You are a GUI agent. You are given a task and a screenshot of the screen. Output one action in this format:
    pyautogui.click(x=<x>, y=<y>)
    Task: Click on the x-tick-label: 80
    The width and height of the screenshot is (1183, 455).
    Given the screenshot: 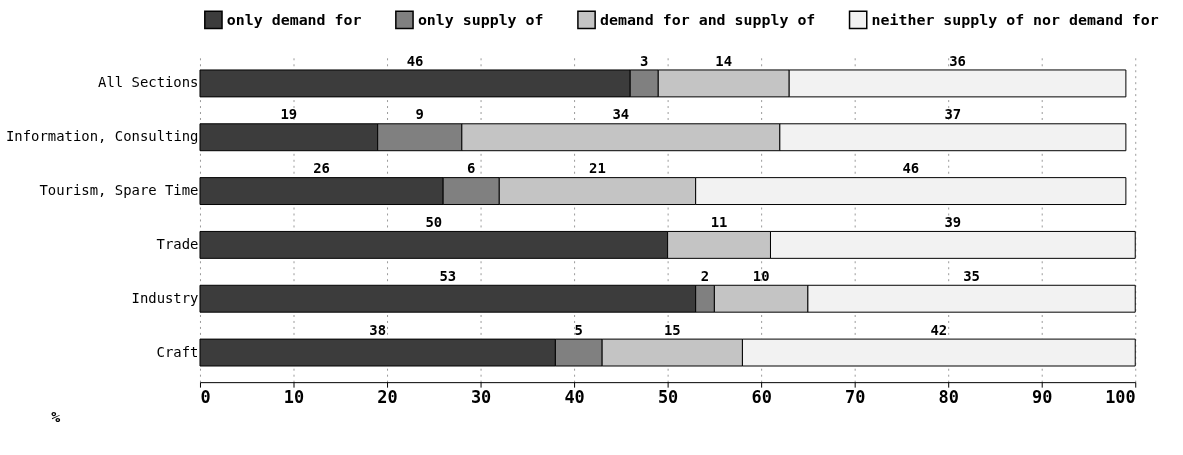 What is the action you would take?
    pyautogui.click(x=948, y=396)
    